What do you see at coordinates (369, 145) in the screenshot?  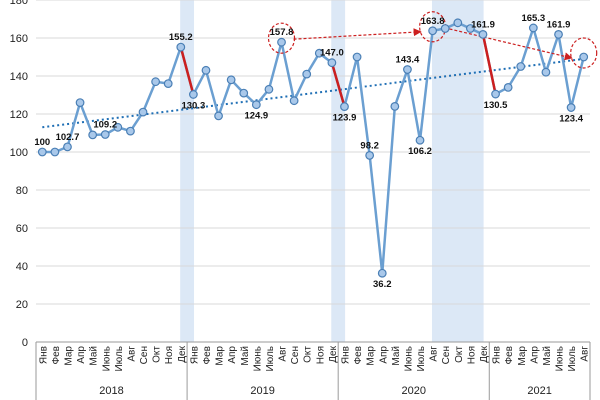 I see `data-label-26: 98.2` at bounding box center [369, 145].